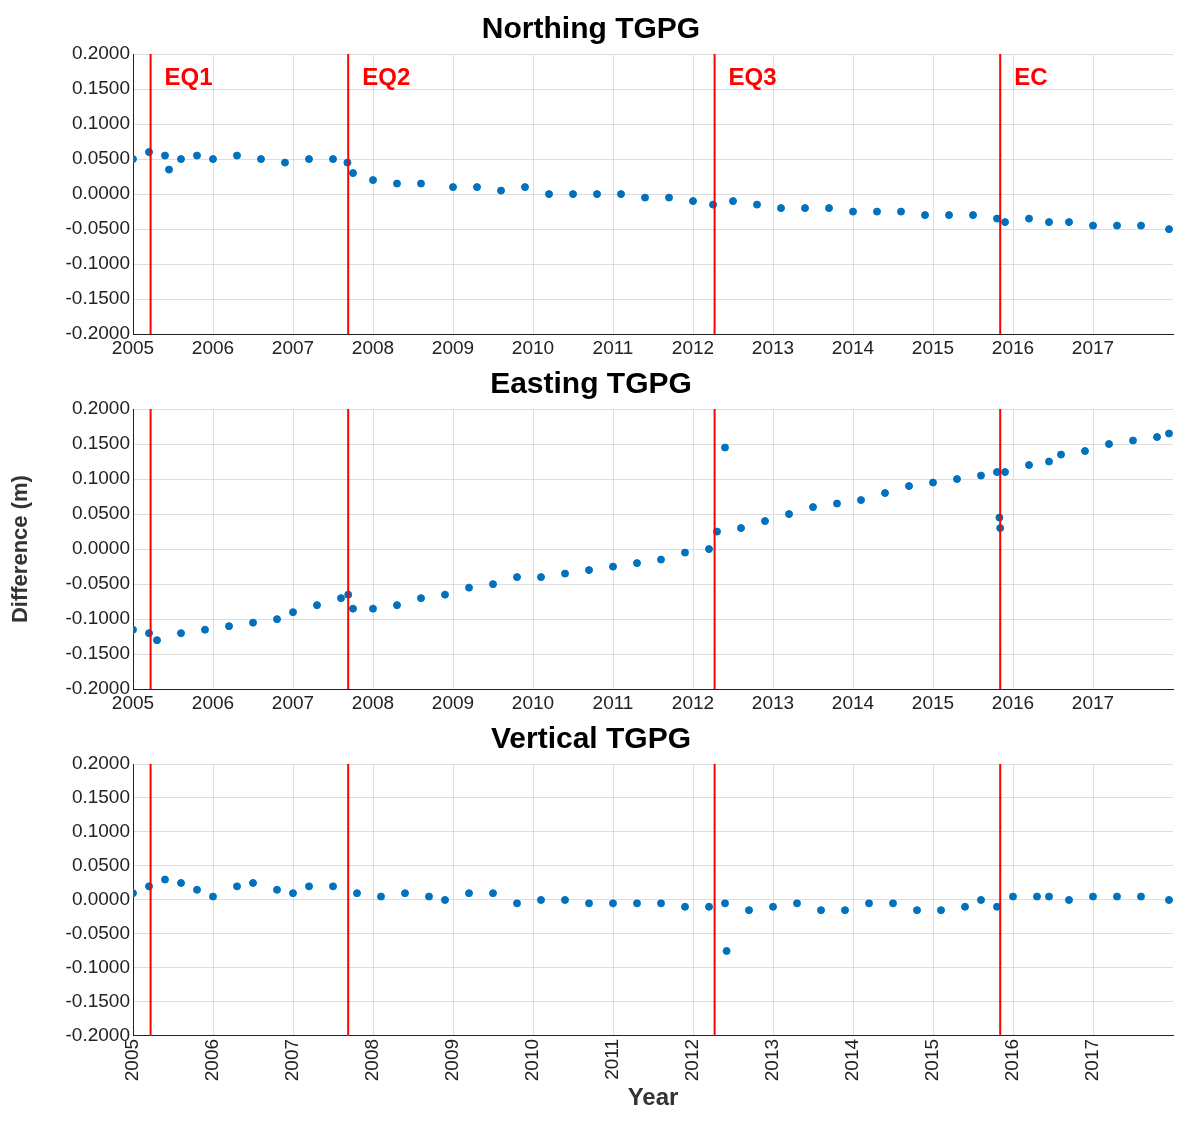  I want to click on ref-line-label: EQ1, so click(188, 76).